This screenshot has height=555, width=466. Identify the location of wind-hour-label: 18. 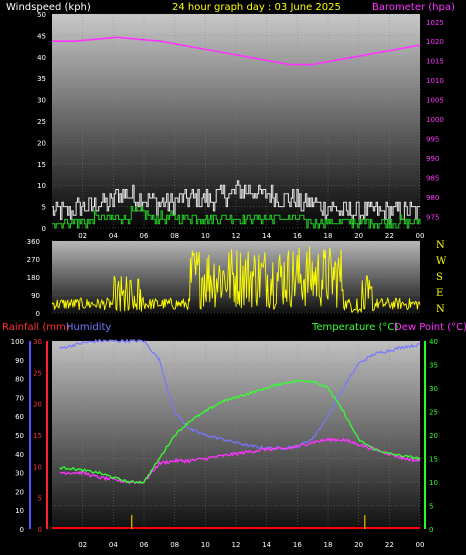
(328, 236).